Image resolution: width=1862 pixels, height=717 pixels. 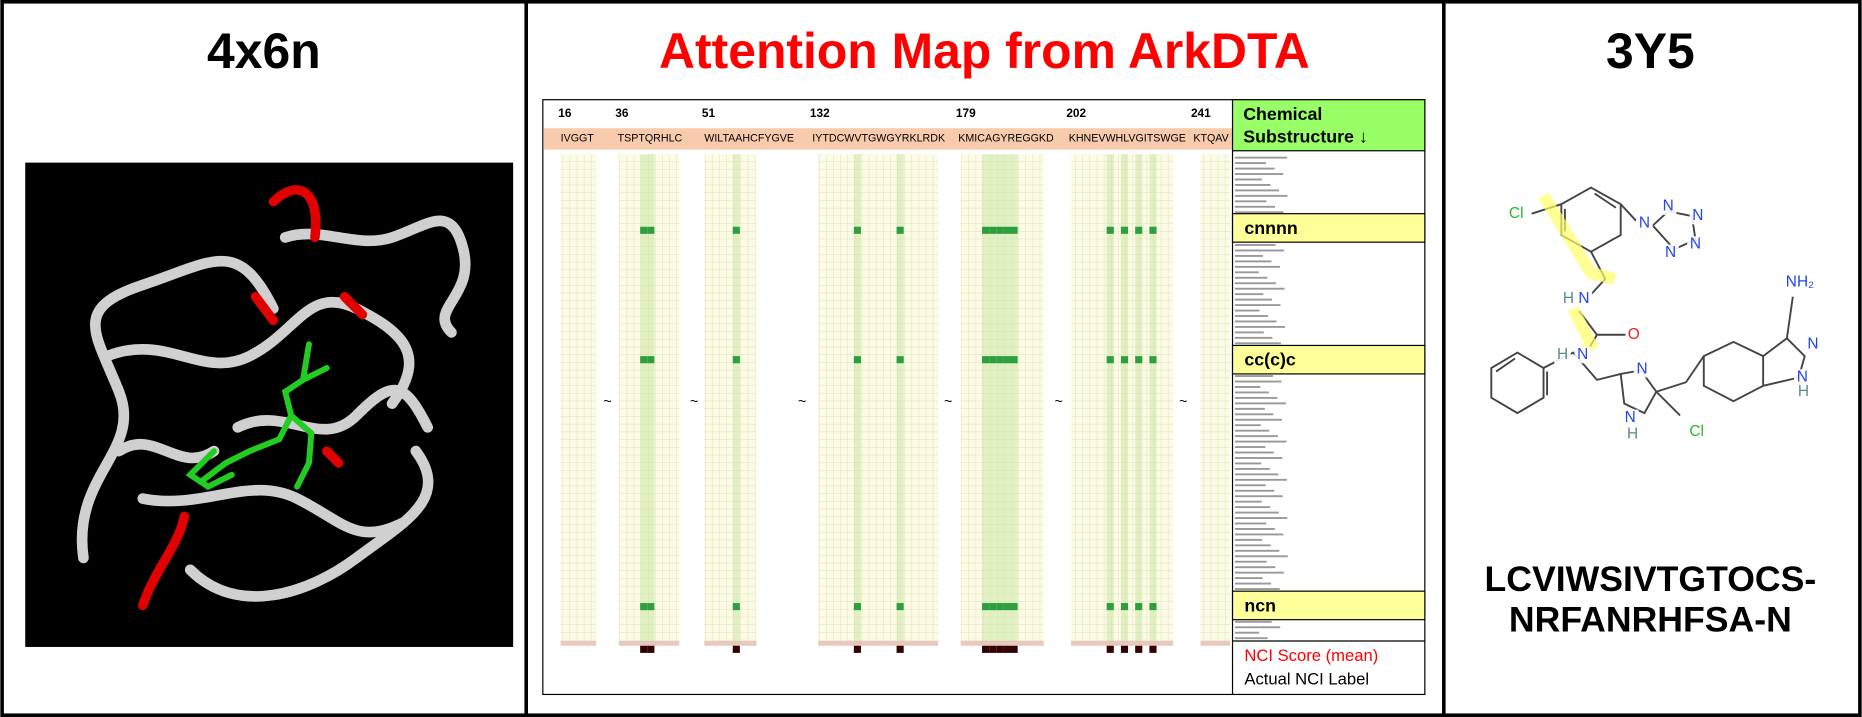 What do you see at coordinates (984, 51) in the screenshot?
I see `panel-title: Attention Map from ArkDTA` at bounding box center [984, 51].